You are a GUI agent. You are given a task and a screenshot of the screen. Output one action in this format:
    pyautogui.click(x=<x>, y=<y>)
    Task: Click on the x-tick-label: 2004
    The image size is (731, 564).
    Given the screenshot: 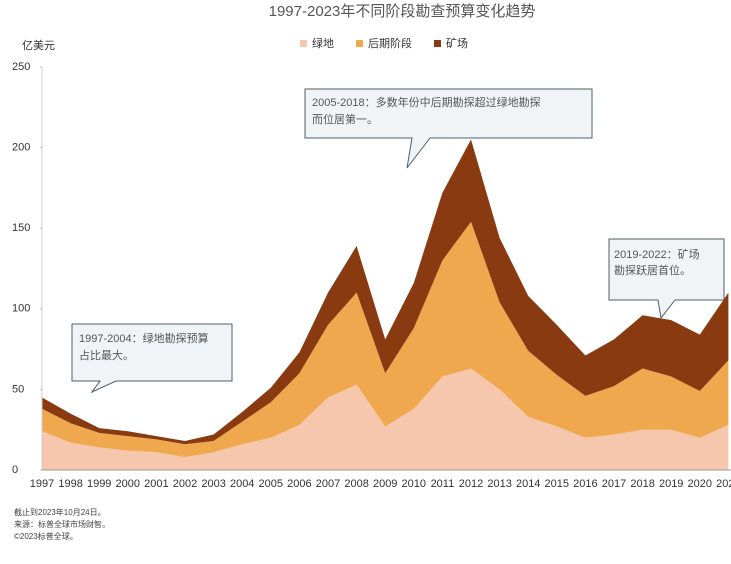 What is the action you would take?
    pyautogui.click(x=242, y=484)
    